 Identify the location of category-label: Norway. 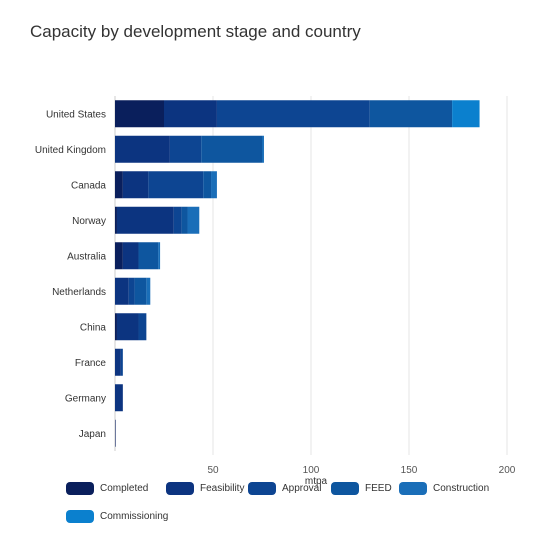
(89, 221).